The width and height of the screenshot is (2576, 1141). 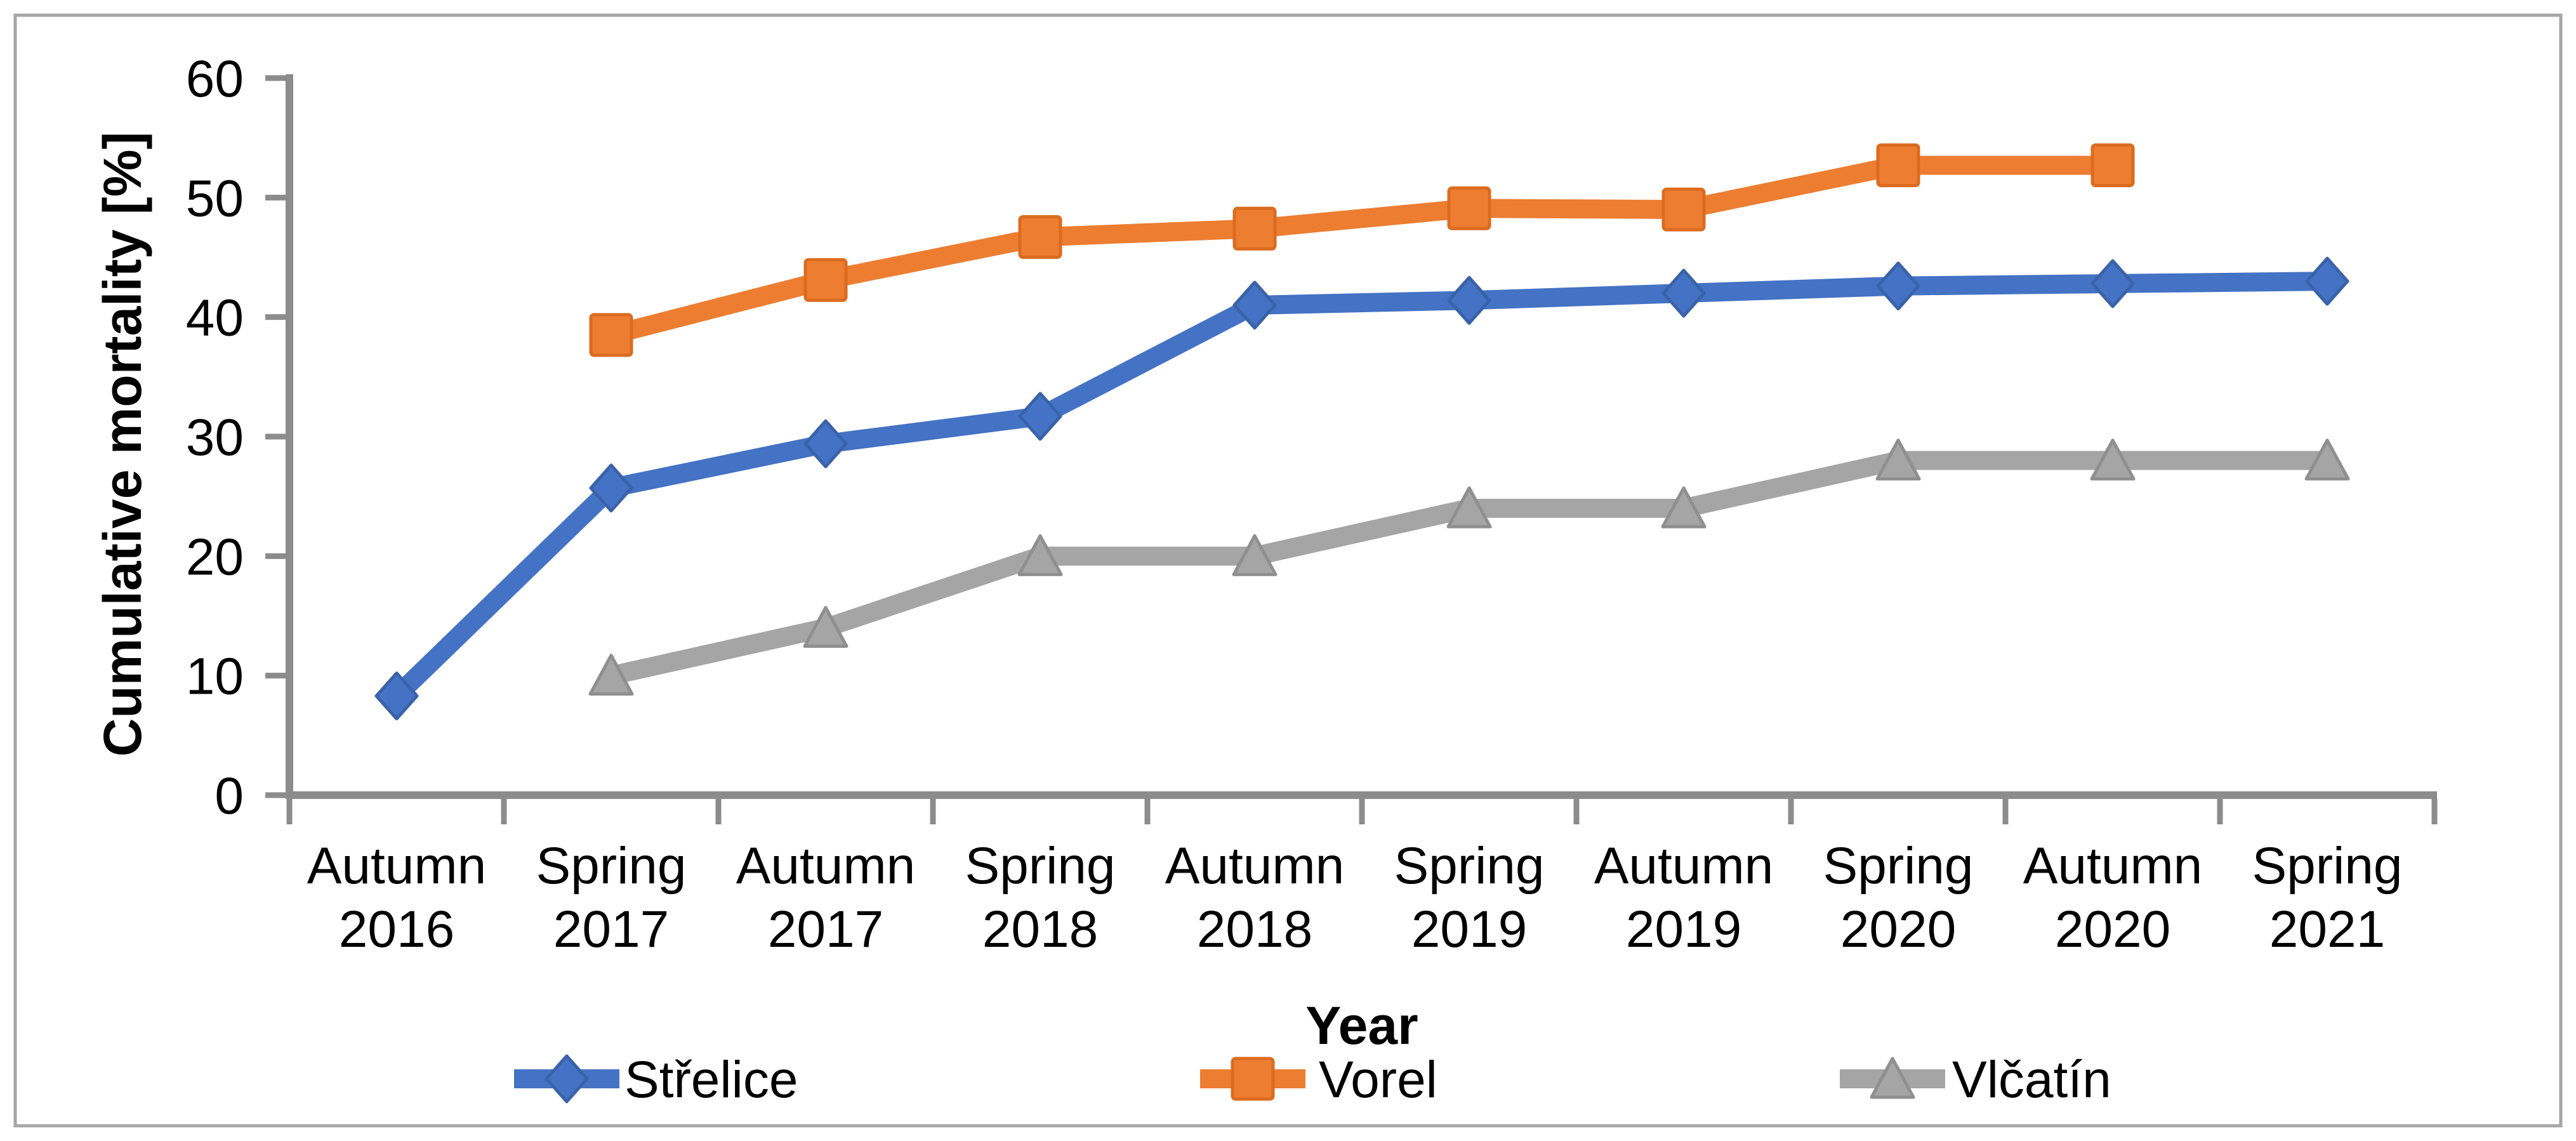 I want to click on x-category-label: Autumn 2019, so click(x=1684, y=898).